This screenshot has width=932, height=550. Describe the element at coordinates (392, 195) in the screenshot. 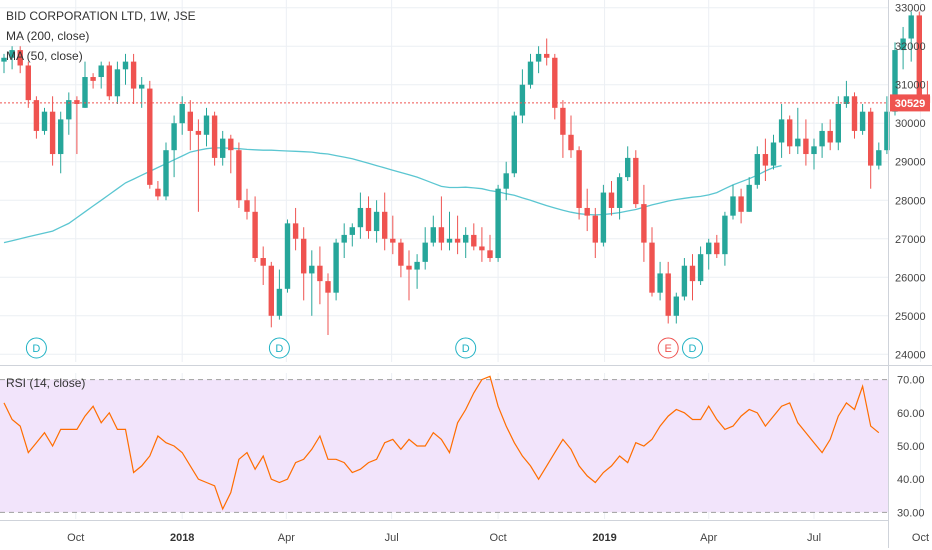

I see `ma50-line` at that location.